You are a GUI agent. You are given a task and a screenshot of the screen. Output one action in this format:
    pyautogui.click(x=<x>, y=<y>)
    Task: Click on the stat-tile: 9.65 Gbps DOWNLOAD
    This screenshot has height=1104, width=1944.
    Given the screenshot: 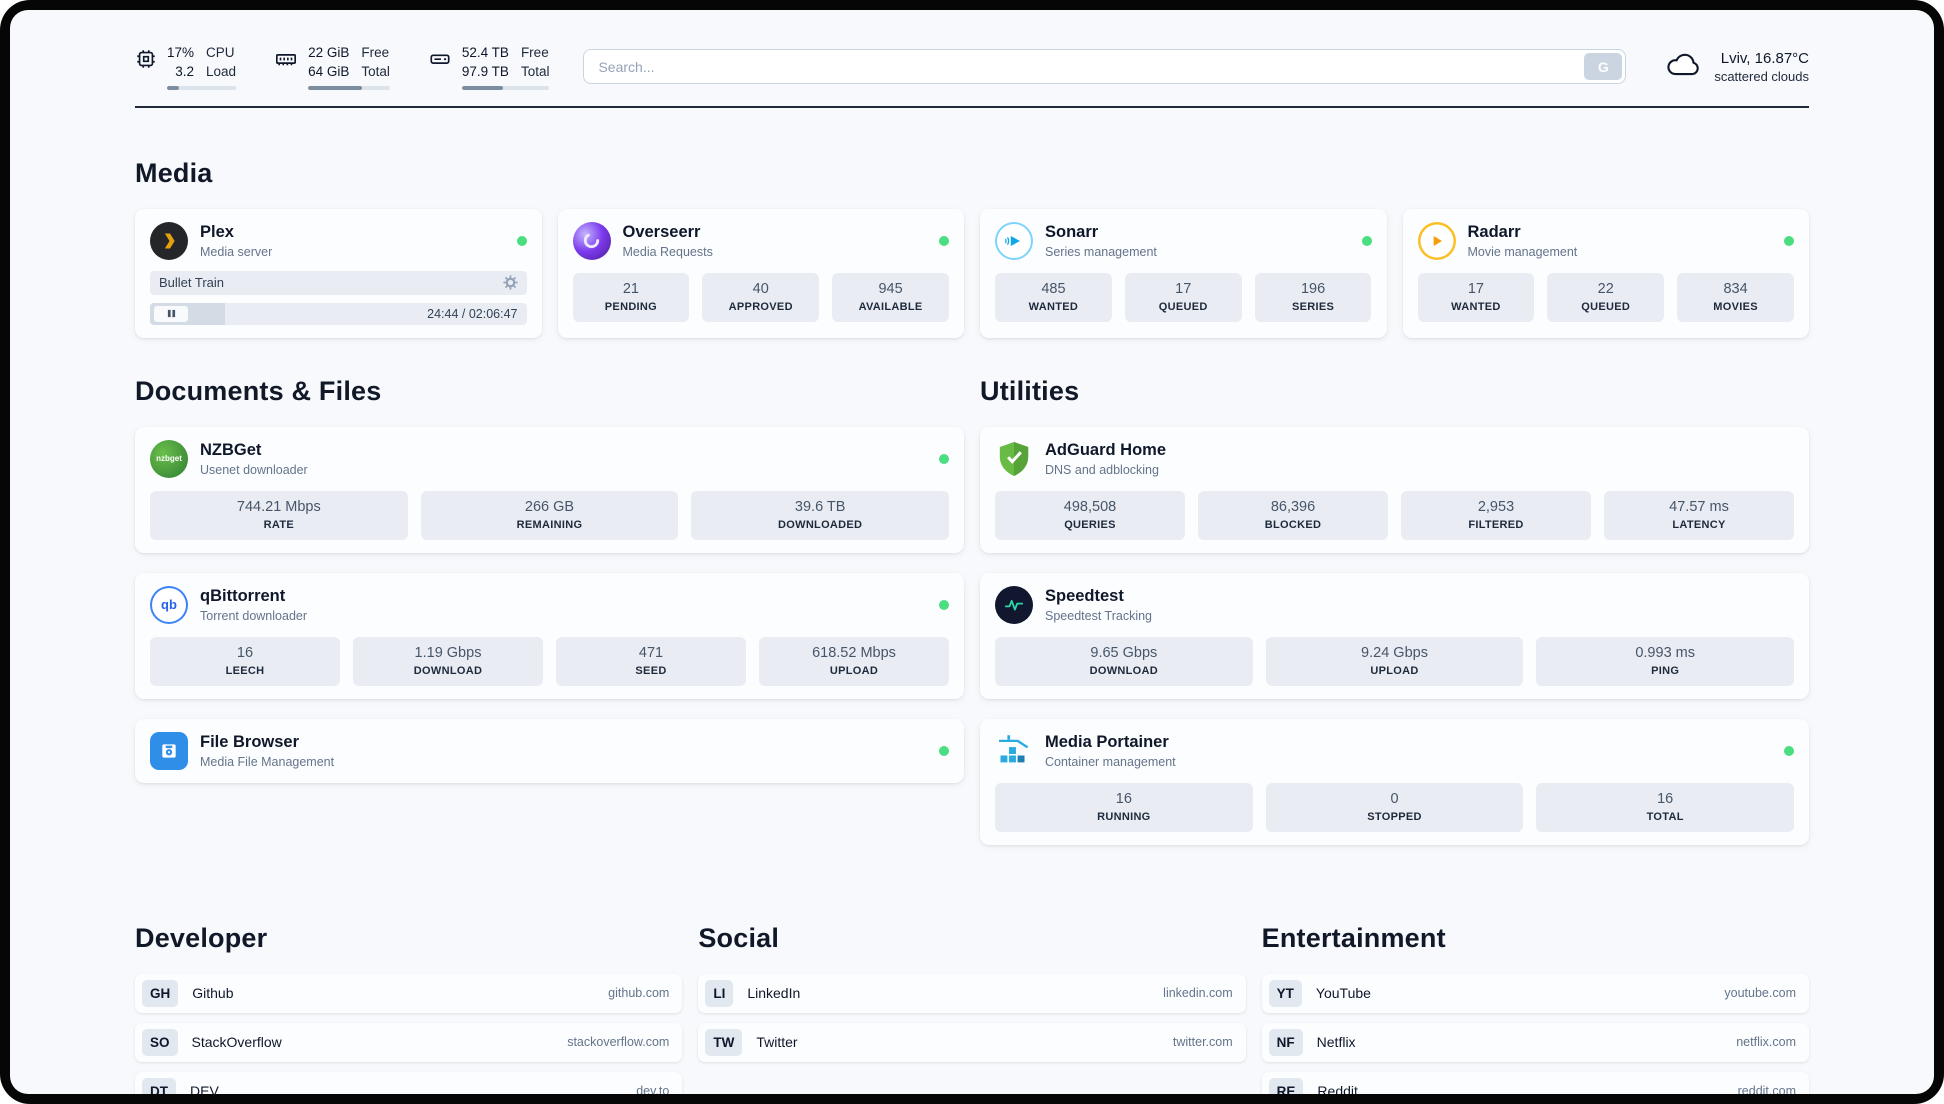 What is the action you would take?
    pyautogui.click(x=1124, y=661)
    